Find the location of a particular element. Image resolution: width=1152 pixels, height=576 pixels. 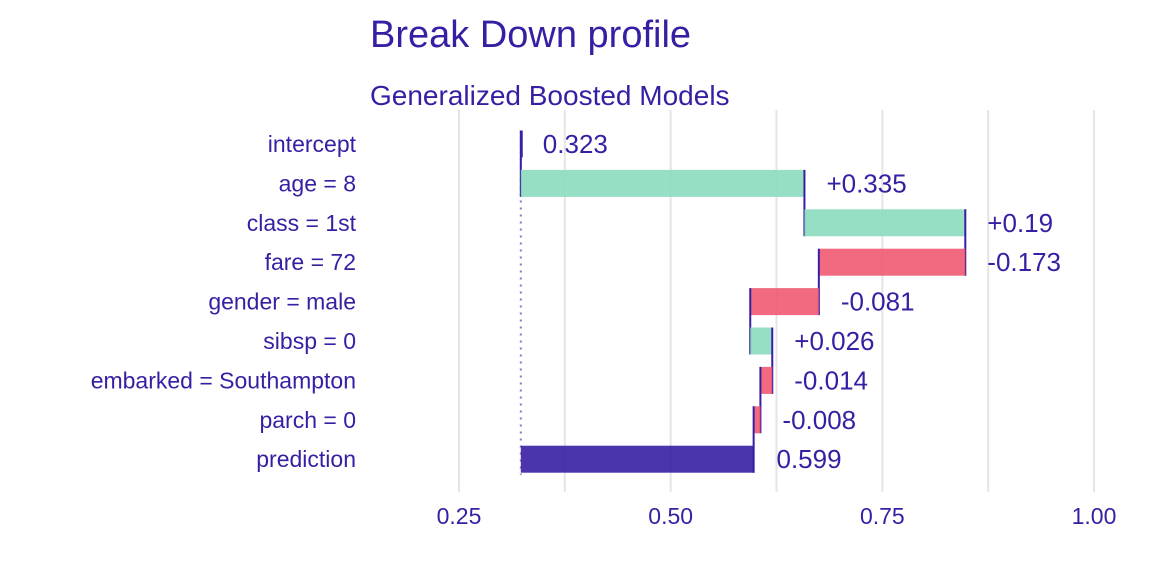

x-tick-label: 0.75 is located at coordinates (882, 516).